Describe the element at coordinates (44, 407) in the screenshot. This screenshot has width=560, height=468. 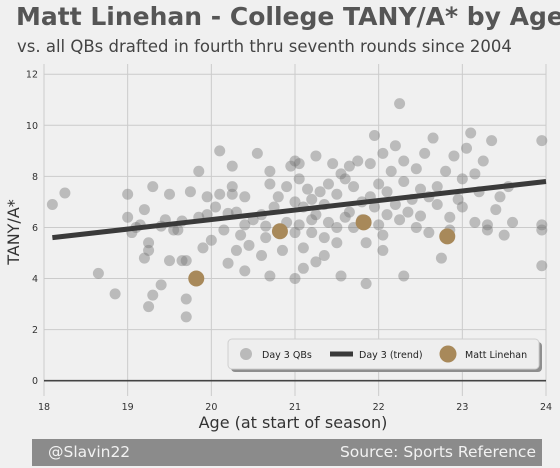
I see `x-tick-label: 18` at that location.